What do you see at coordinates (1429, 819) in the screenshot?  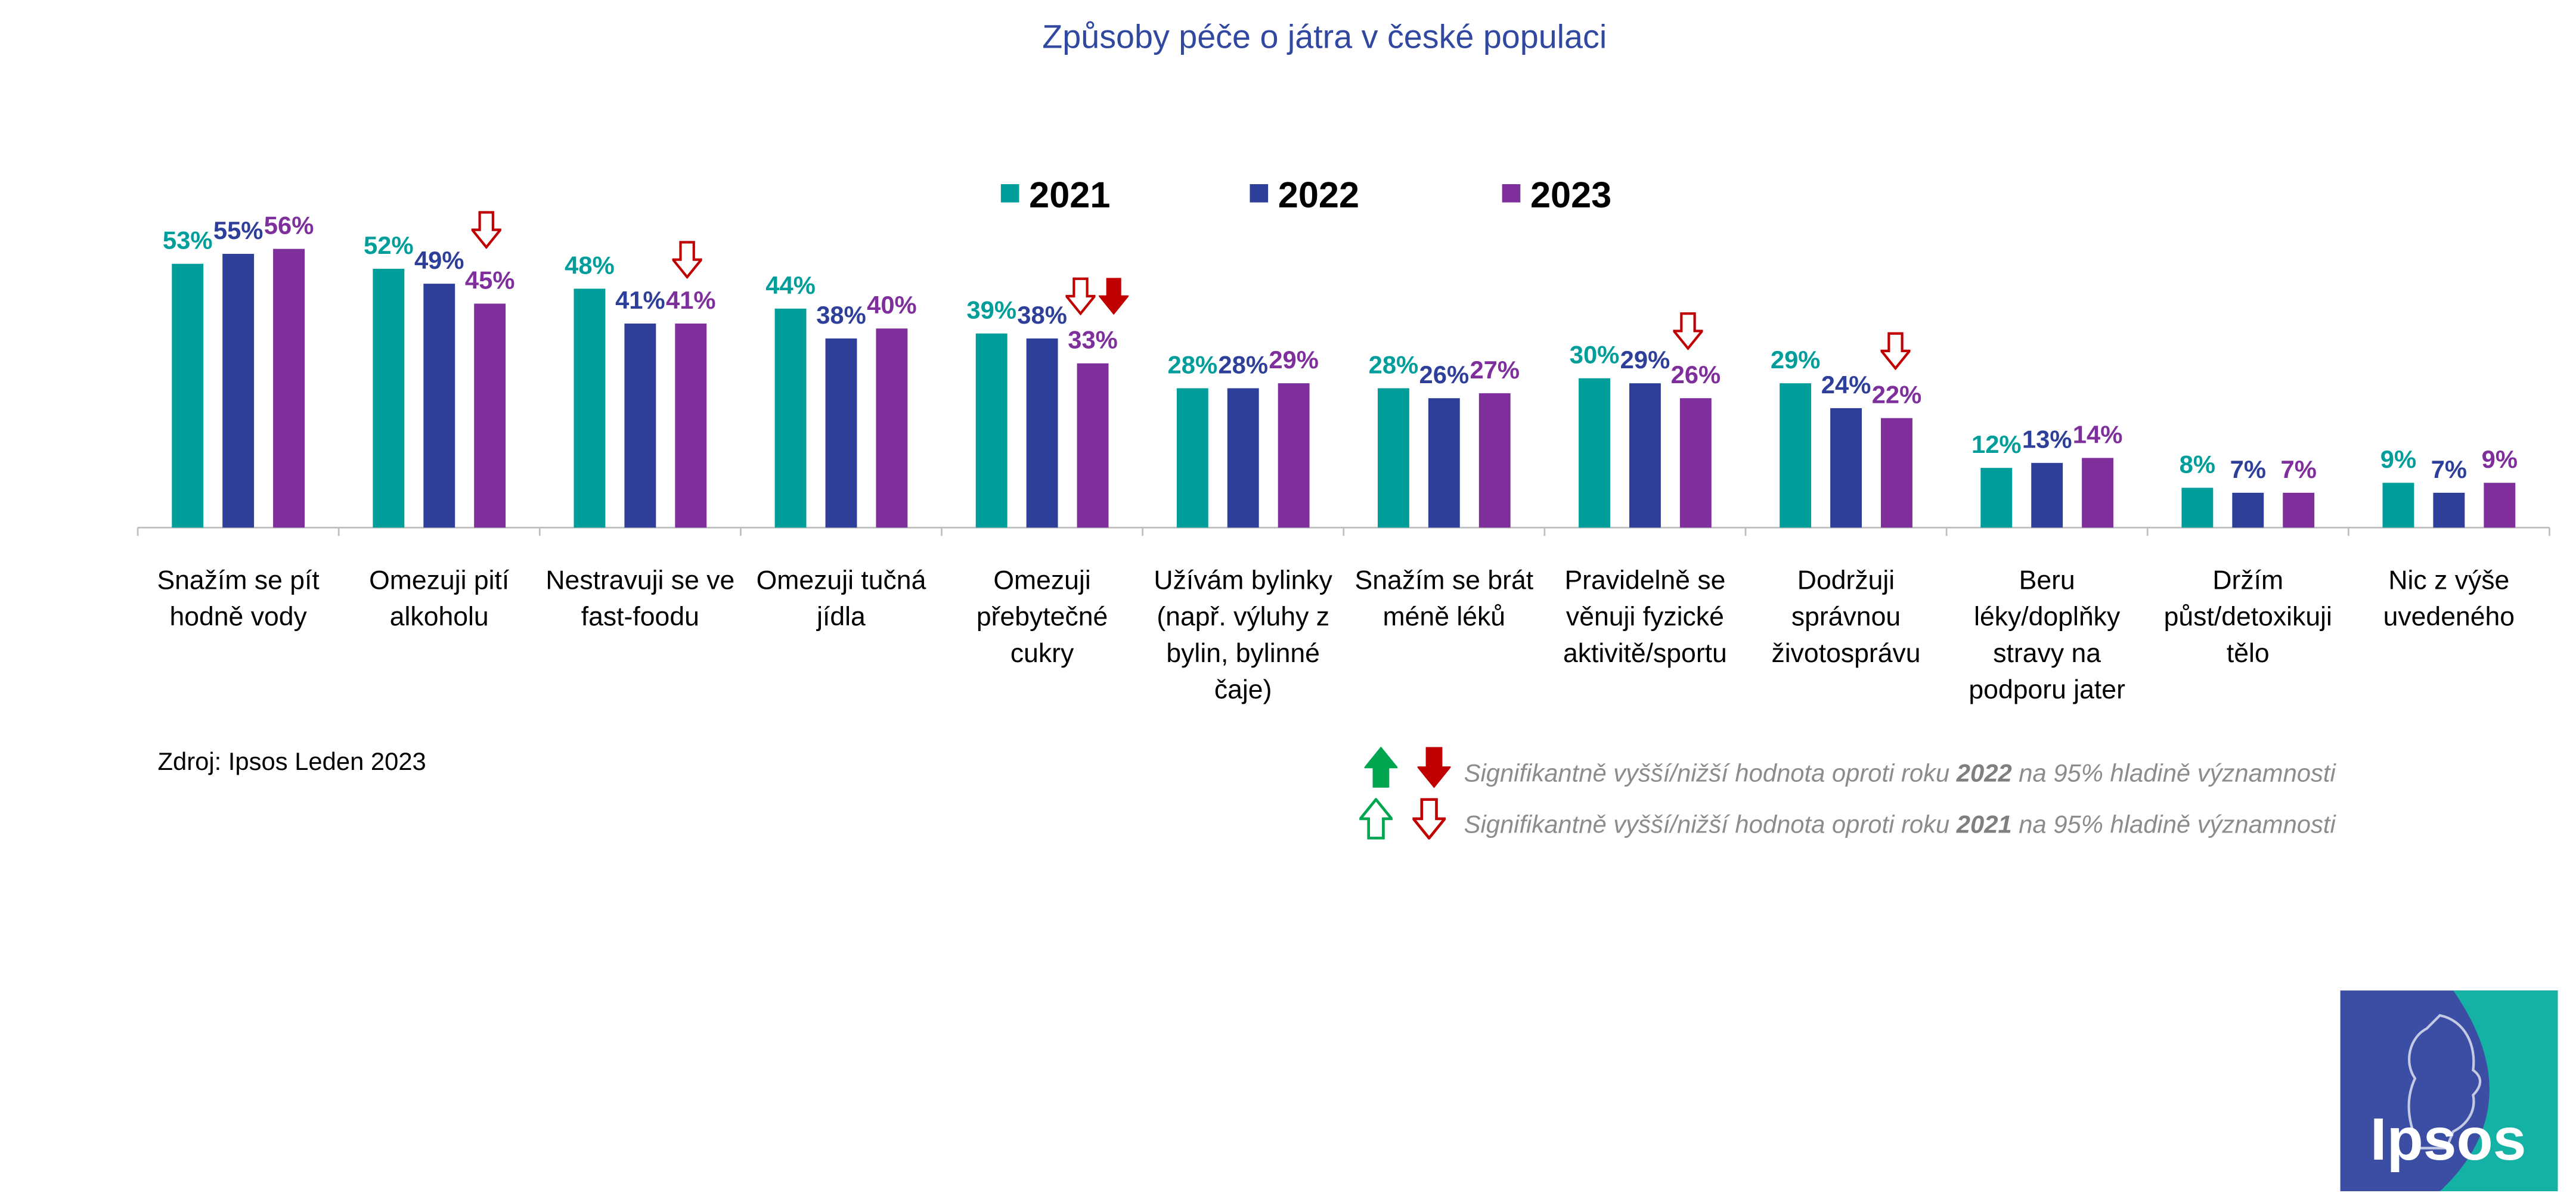 I see `legend-arrow-down-outline` at bounding box center [1429, 819].